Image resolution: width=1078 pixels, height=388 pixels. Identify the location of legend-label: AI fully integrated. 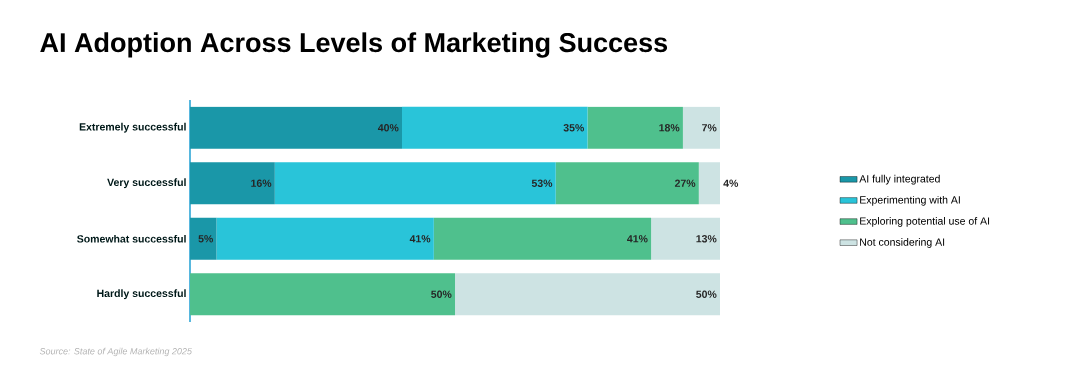
(899, 179).